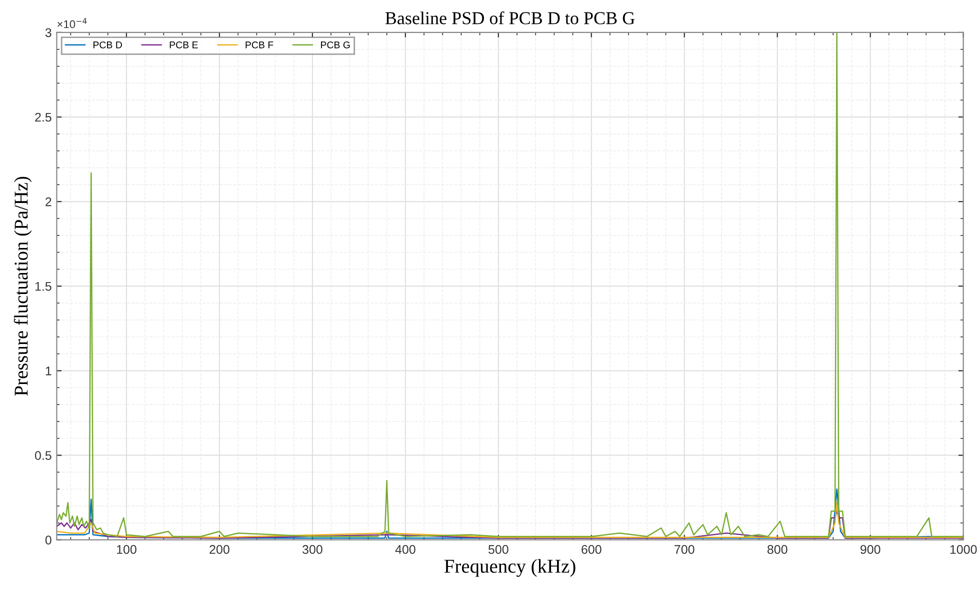  What do you see at coordinates (498, 549) in the screenshot?
I see `x-tick-label: 500` at bounding box center [498, 549].